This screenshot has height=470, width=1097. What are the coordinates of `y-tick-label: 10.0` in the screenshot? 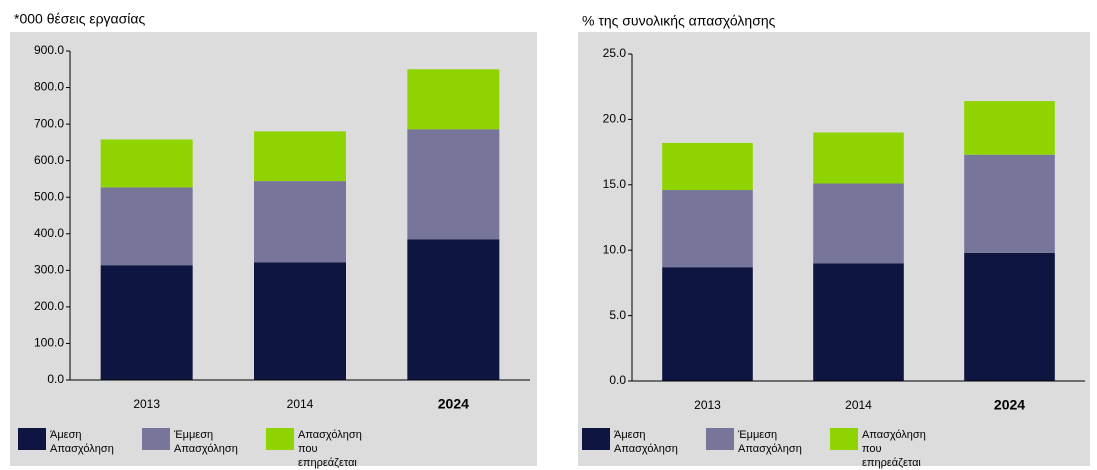 It's located at (615, 249).